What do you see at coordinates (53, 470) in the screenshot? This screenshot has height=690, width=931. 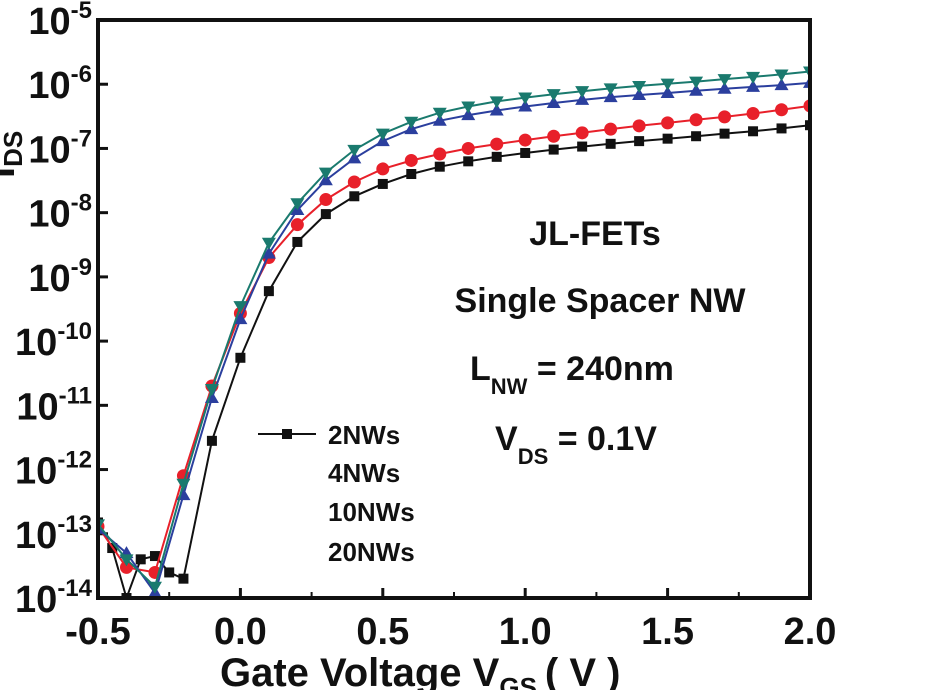 I see `y-tick-label: 10⁻¹²` at bounding box center [53, 470].